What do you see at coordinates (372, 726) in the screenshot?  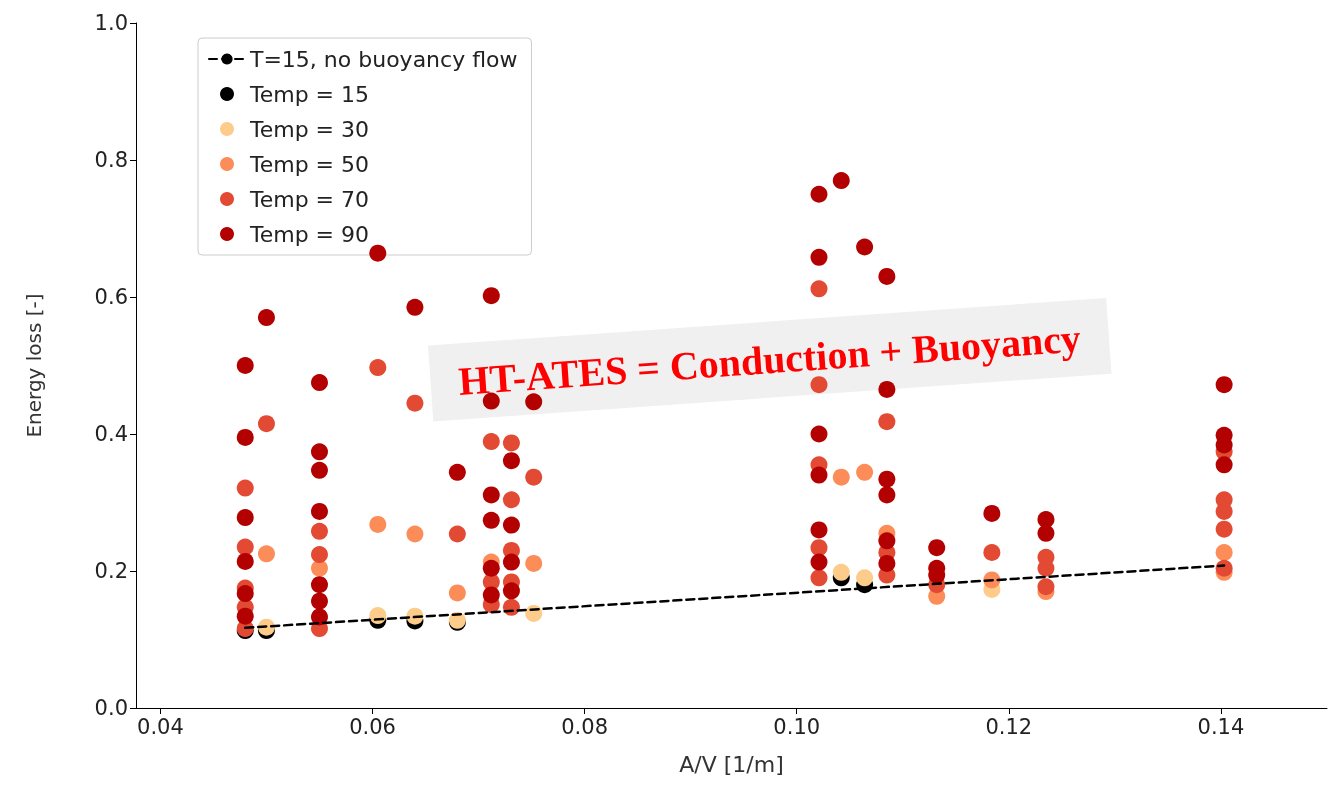 I see `x-tick-label: 0.06` at bounding box center [372, 726].